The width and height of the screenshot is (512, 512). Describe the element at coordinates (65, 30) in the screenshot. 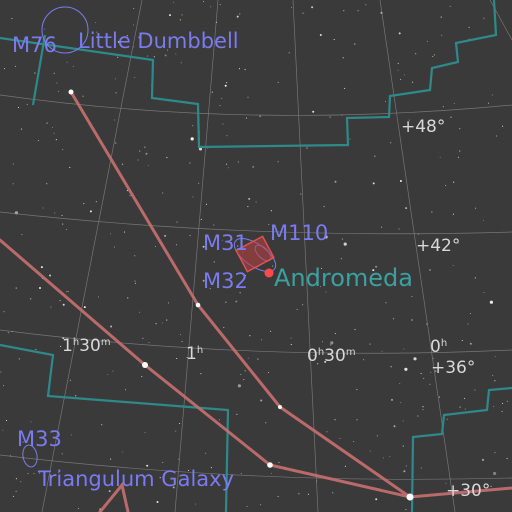

I see `nebula-icon` at that location.